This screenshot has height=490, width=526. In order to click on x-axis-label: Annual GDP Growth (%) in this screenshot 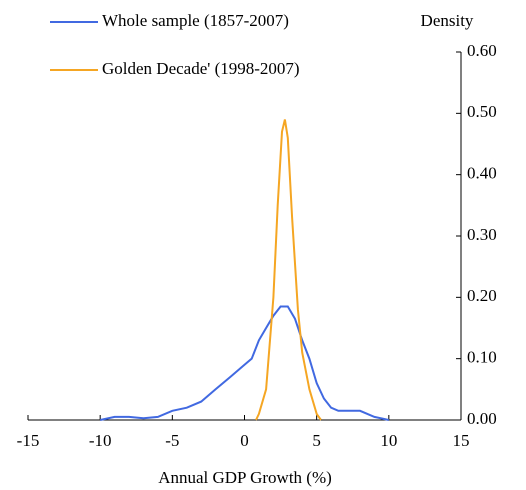, I will do `click(245, 477)`.